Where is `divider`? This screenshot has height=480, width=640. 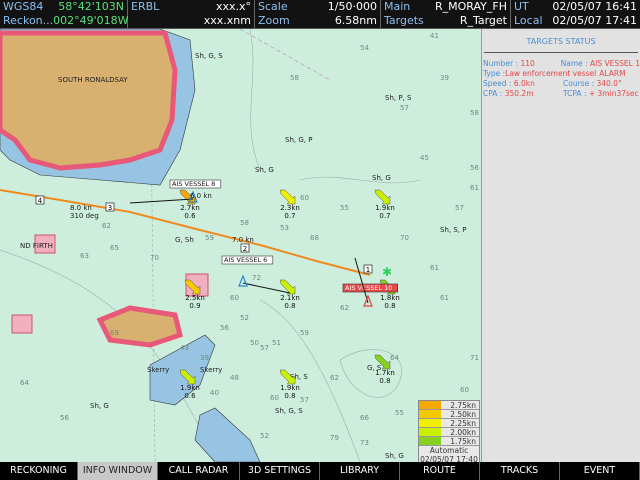
divider is located at coordinates (561, 52).